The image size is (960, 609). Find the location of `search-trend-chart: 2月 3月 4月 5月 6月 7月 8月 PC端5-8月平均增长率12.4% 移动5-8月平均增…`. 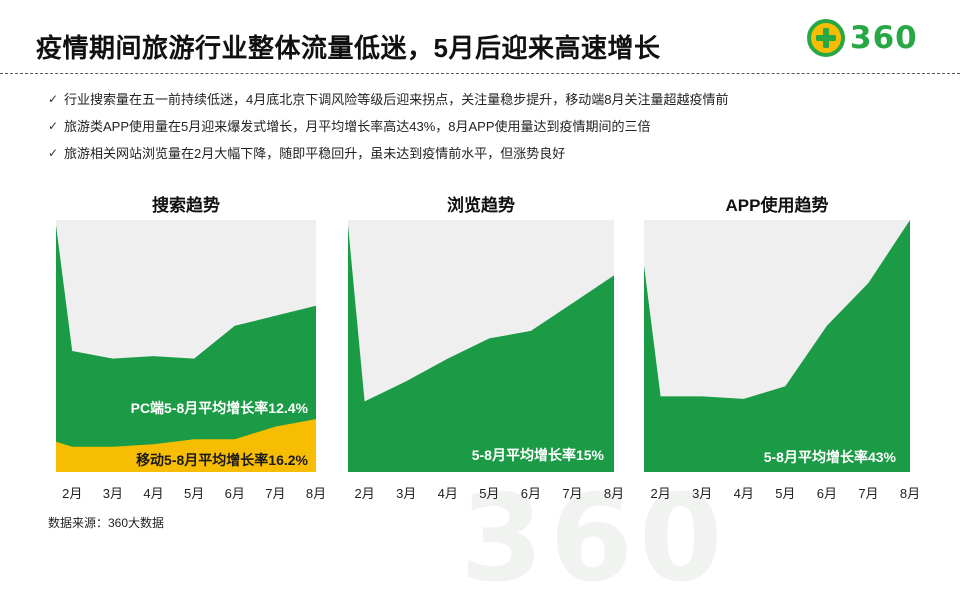

search-trend-chart: 2月 3月 4月 5月 6月 7月 8月 PC端5-8月平均增长率12.4% 移动5-8月平均增… is located at coordinates (191, 360).